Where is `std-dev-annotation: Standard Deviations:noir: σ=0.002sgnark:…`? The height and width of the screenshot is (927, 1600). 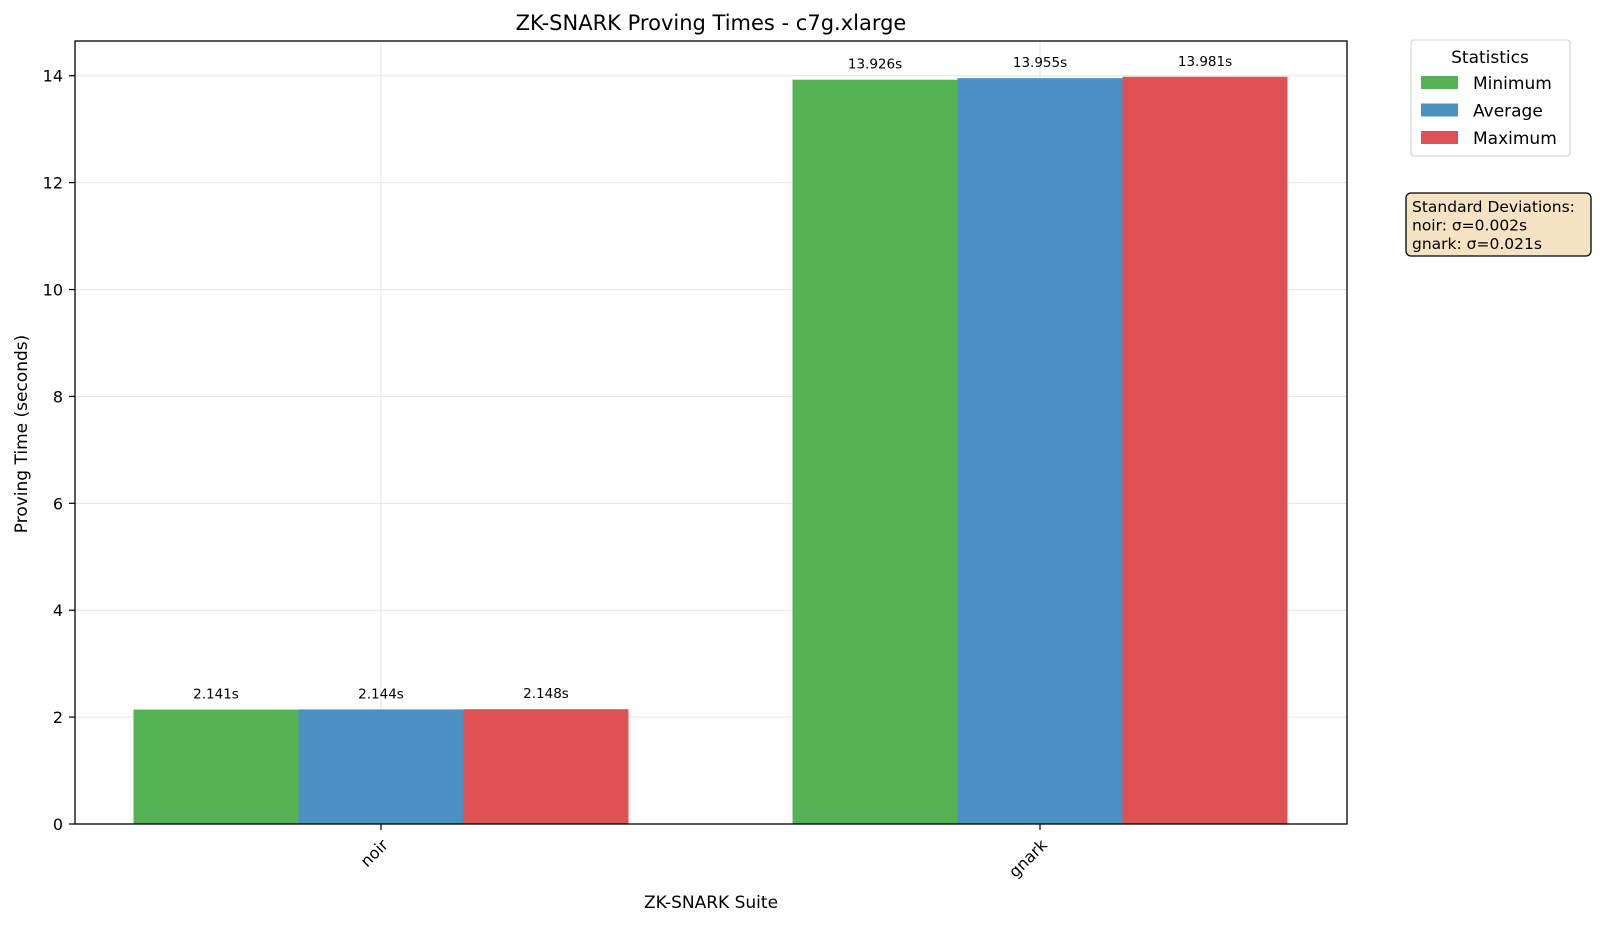
std-dev-annotation: Standard Deviations:noir: σ=0.002sgnark:… is located at coordinates (1498, 224).